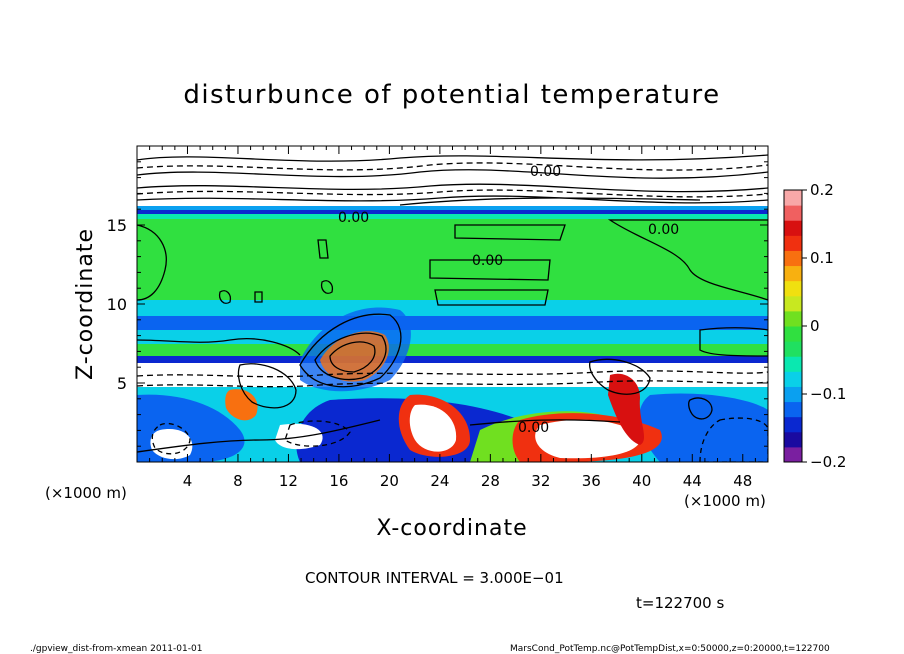 This screenshot has height=654, width=904. I want to click on mid-cyan-band, so click(452, 308).